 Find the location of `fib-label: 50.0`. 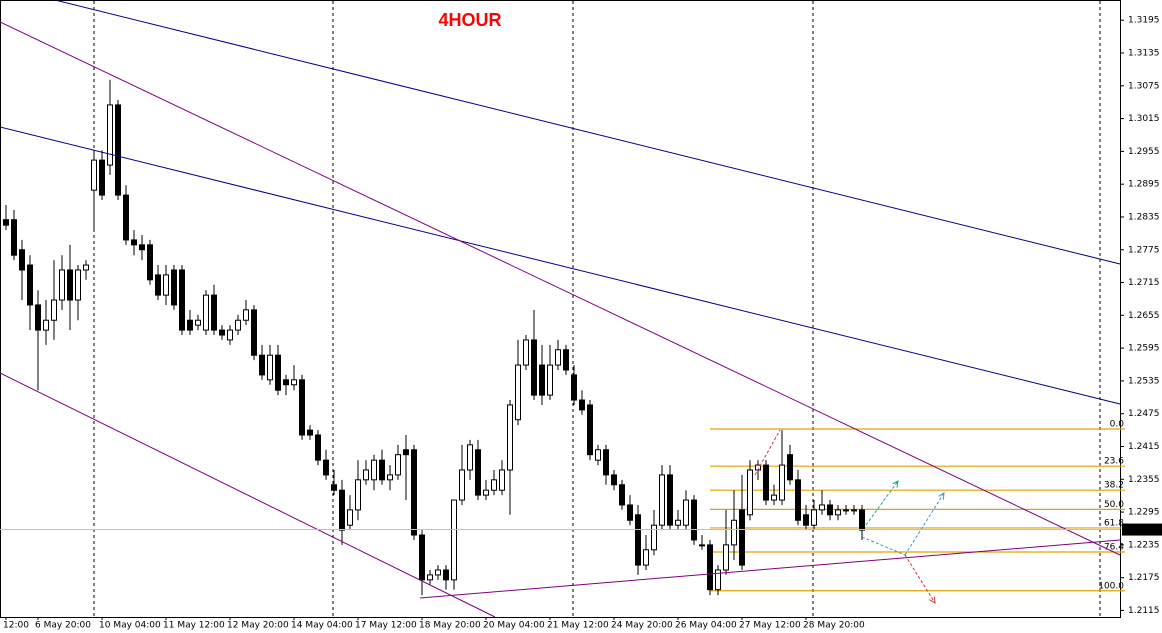

fib-label: 50.0 is located at coordinates (1114, 505).